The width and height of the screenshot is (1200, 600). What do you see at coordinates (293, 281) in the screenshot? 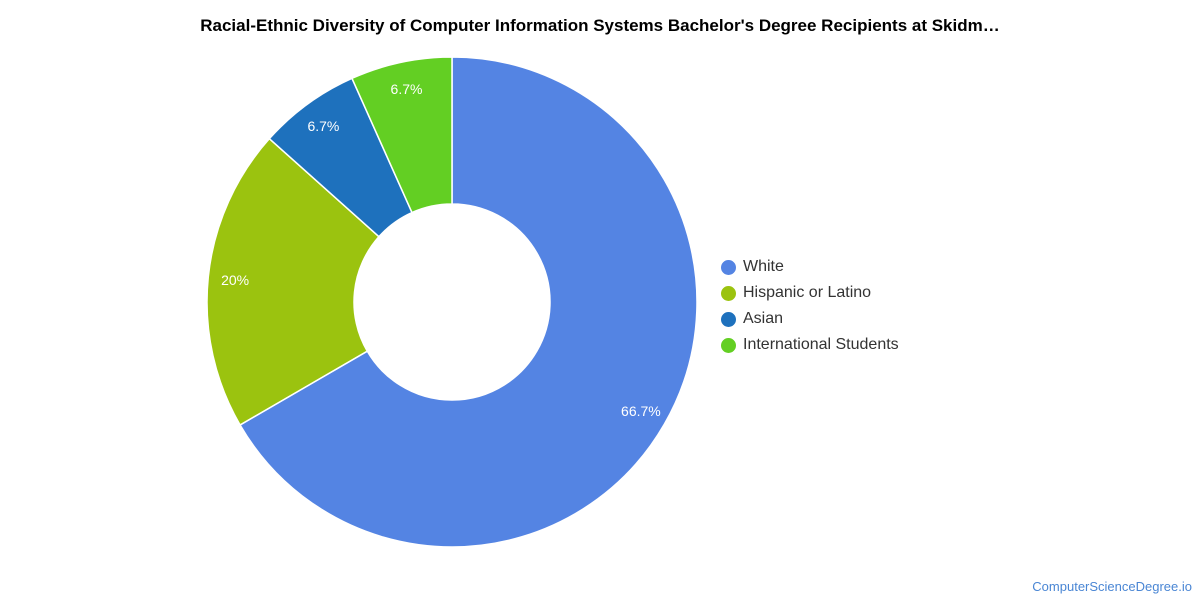
I see `slice-hispanic-or-latino` at bounding box center [293, 281].